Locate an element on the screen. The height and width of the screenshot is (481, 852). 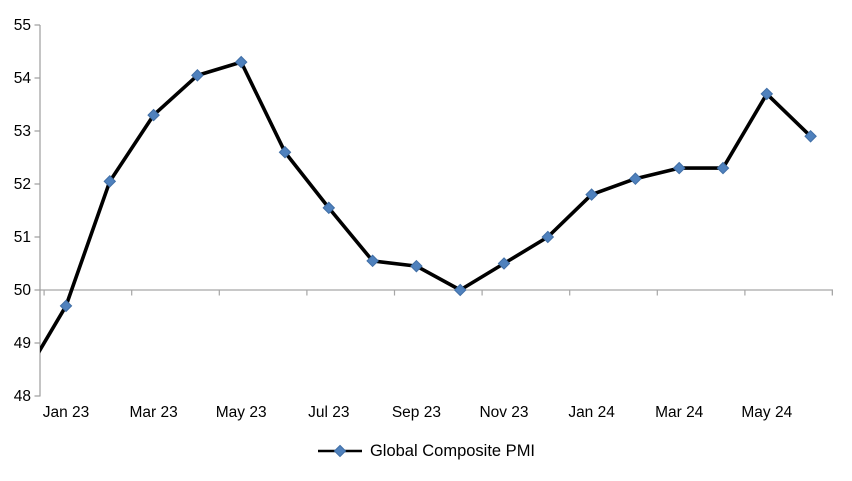
x-axis-ticks is located at coordinates (438, 293).